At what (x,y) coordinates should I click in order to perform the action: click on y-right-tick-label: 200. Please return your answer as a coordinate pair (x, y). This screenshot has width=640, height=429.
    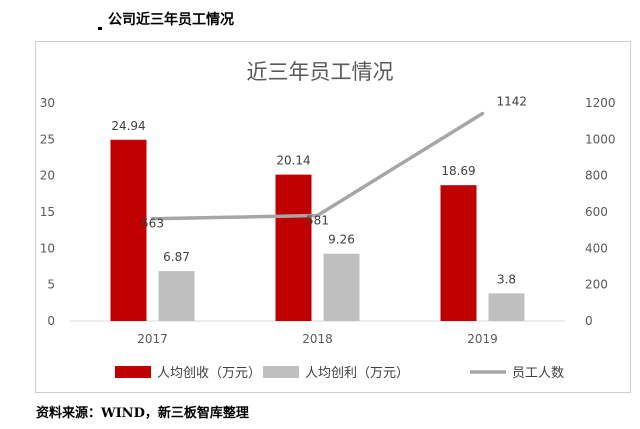
    Looking at the image, I should click on (596, 285).